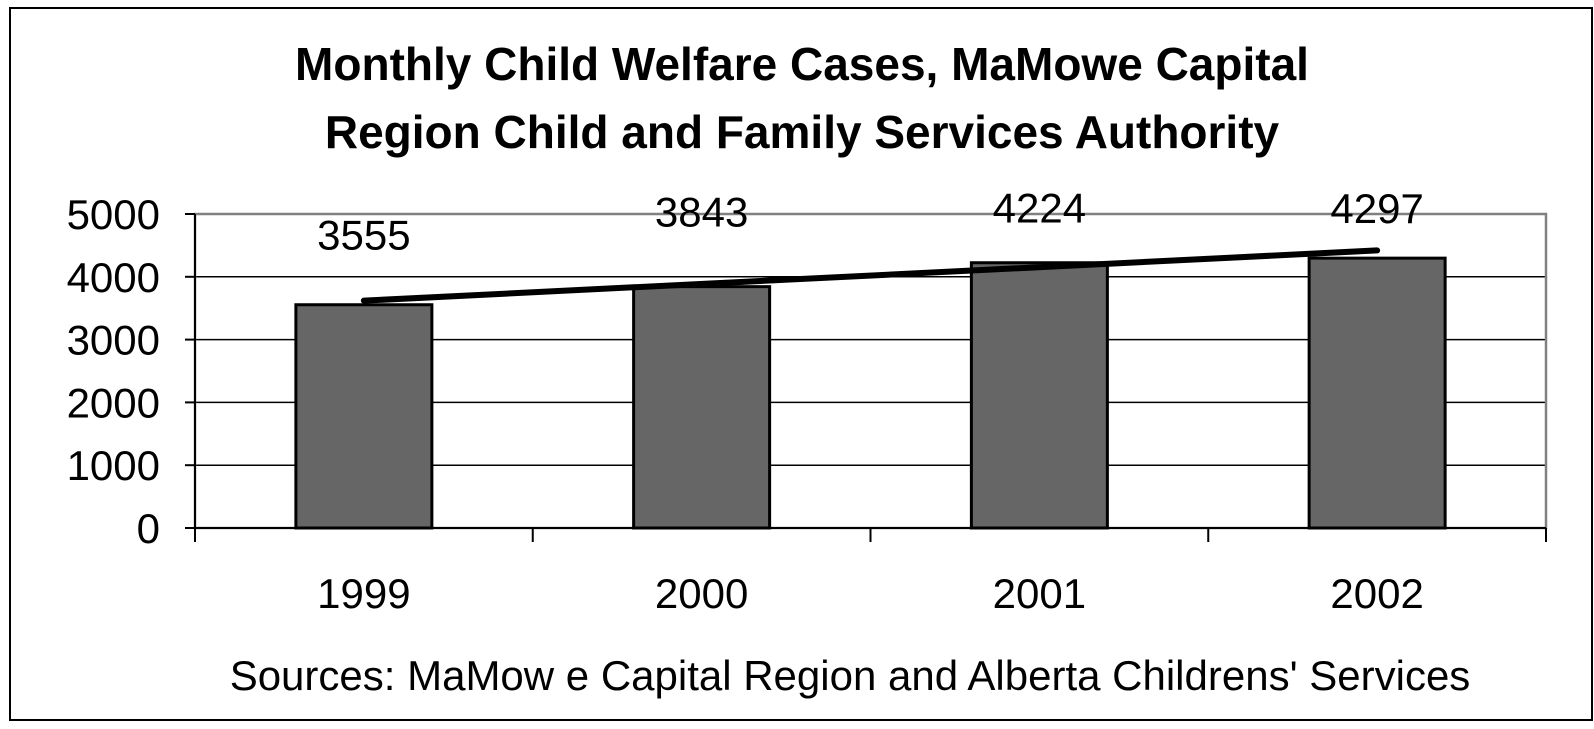 The width and height of the screenshot is (1594, 729). What do you see at coordinates (363, 593) in the screenshot?
I see `x-tick-label-1999: 1999` at bounding box center [363, 593].